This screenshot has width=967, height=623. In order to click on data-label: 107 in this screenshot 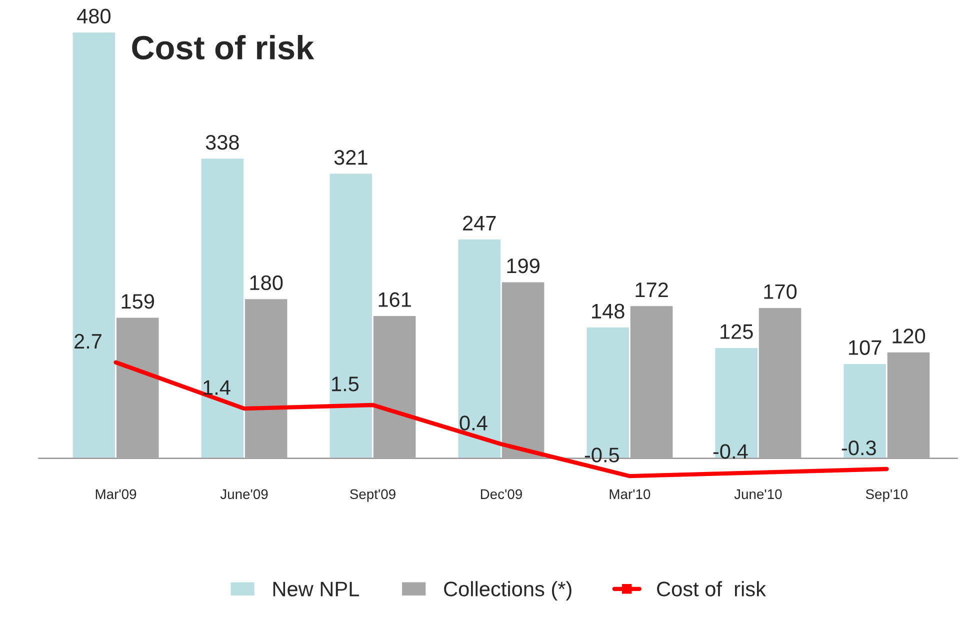, I will do `click(865, 347)`.